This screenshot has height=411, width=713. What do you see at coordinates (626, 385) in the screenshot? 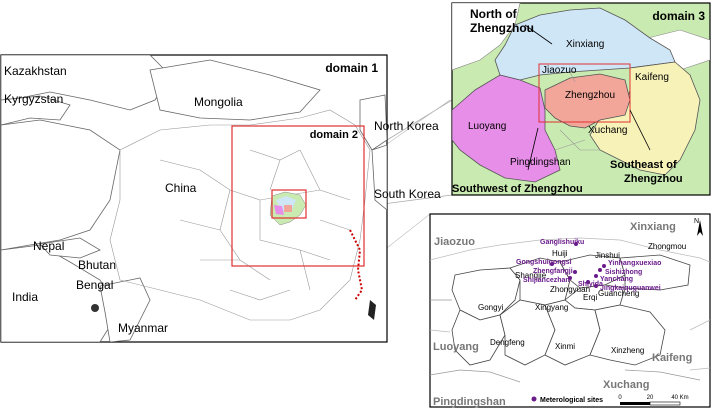
I see `neighbor-label: Xuchang` at bounding box center [626, 385].